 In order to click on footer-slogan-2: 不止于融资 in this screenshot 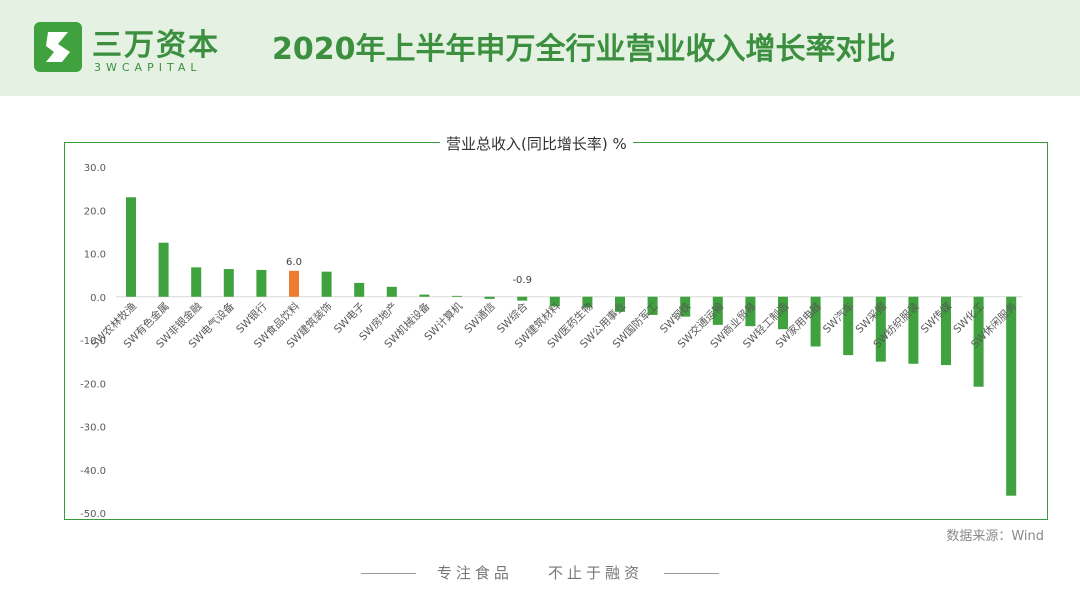, I will do `click(596, 573)`.